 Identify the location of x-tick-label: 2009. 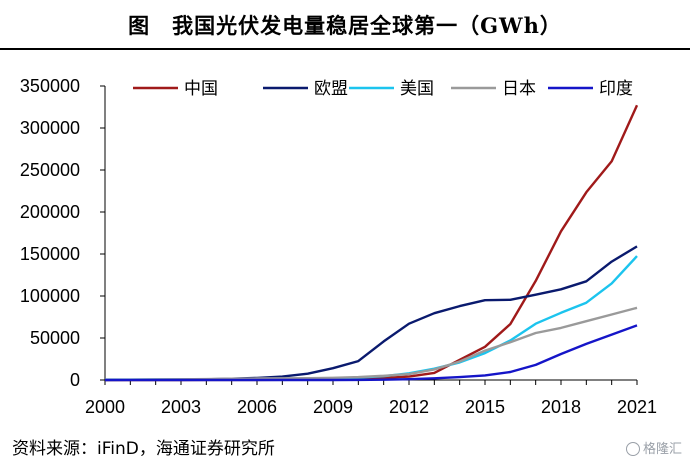
(333, 407).